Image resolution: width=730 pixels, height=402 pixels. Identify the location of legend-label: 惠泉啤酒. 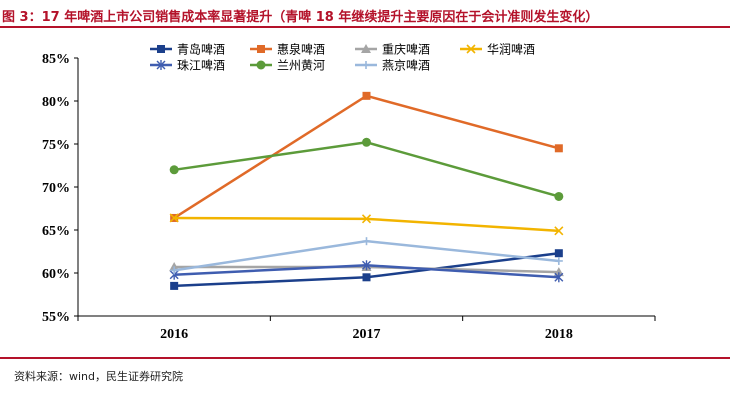
(301, 49).